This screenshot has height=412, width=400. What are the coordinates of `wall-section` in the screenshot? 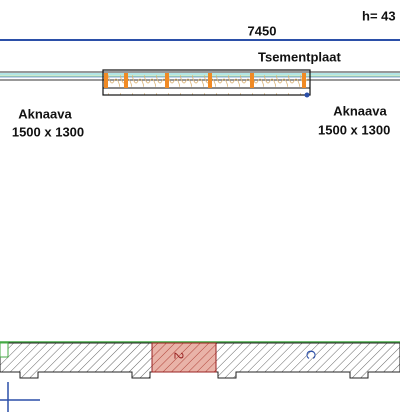 It's located at (200, 83).